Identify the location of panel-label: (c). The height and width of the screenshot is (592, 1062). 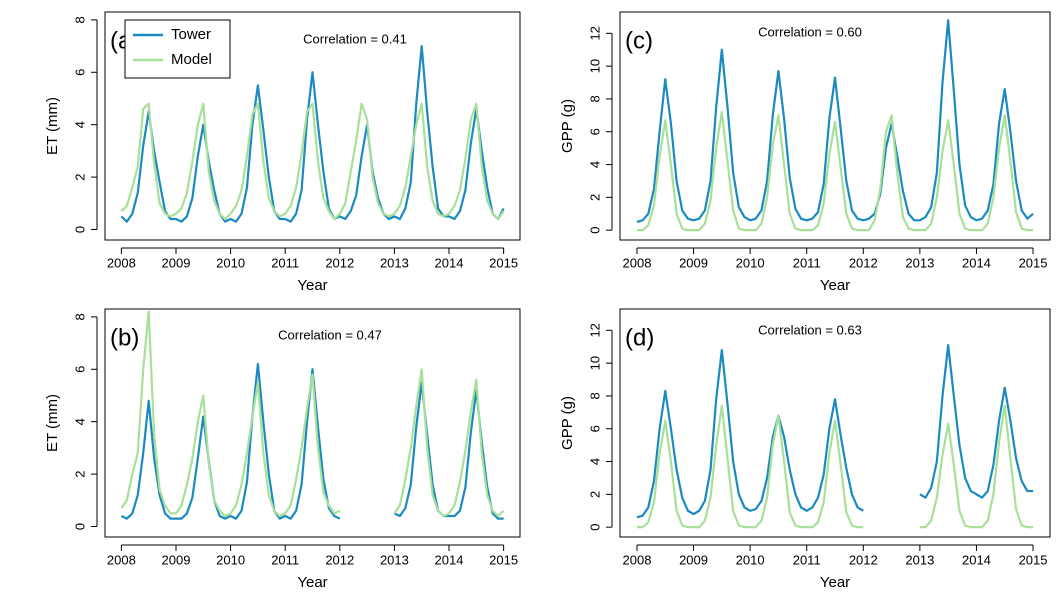
(639, 40).